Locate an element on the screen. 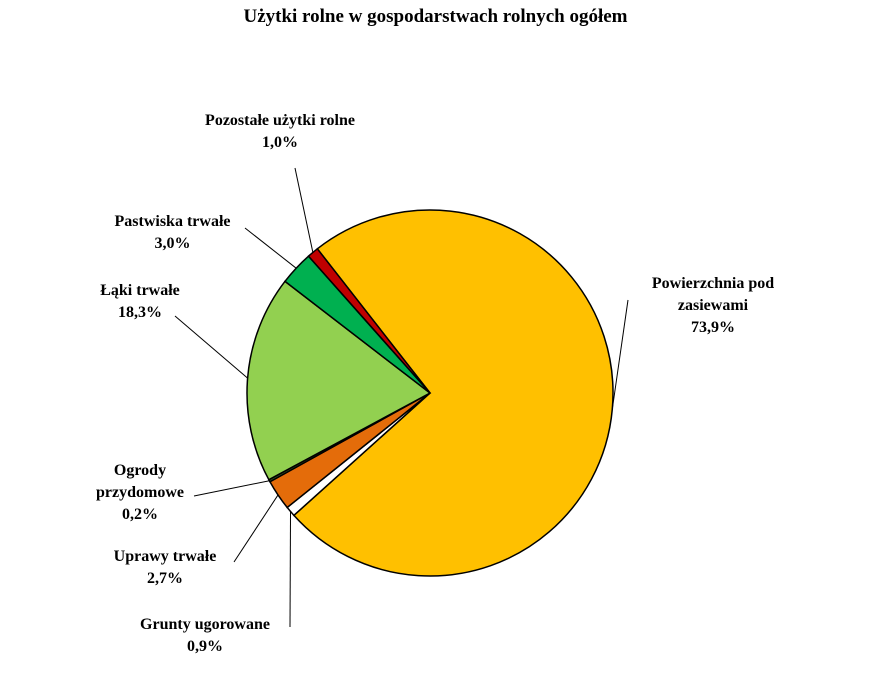 The image size is (871, 674). slice-label: Uprawy trwałe 2,7% is located at coordinates (165, 568).